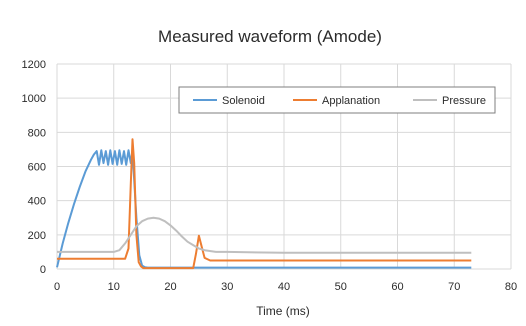 The width and height of the screenshot is (526, 326). What do you see at coordinates (283, 311) in the screenshot?
I see `x-axis-label: Time (ms)` at bounding box center [283, 311].